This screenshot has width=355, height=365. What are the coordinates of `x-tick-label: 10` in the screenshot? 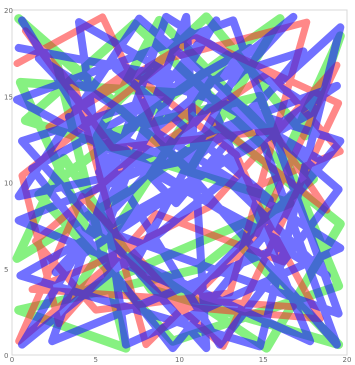 It's located at (179, 360).